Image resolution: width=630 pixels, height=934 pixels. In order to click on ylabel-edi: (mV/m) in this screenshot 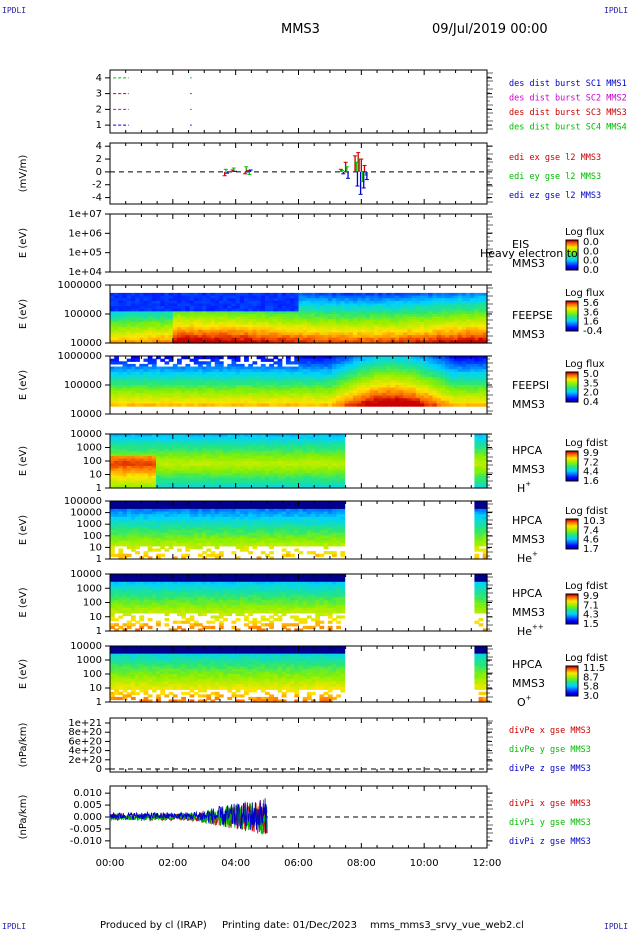, I will do `click(23, 174)`.